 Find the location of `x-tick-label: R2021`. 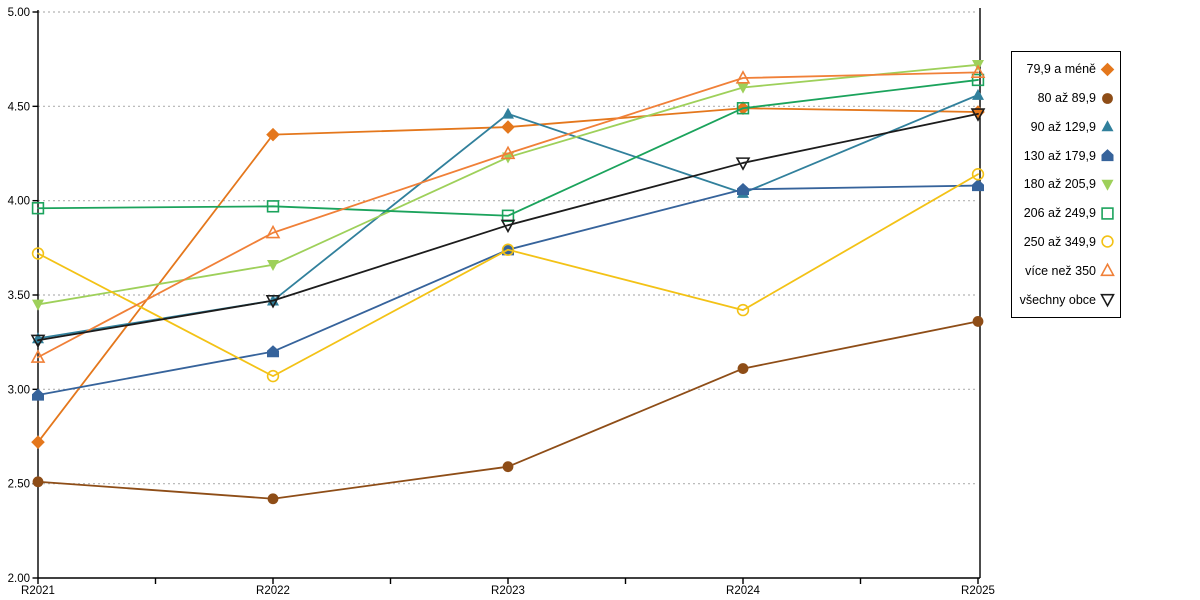

x-tick-label: R2021 is located at coordinates (38, 591).